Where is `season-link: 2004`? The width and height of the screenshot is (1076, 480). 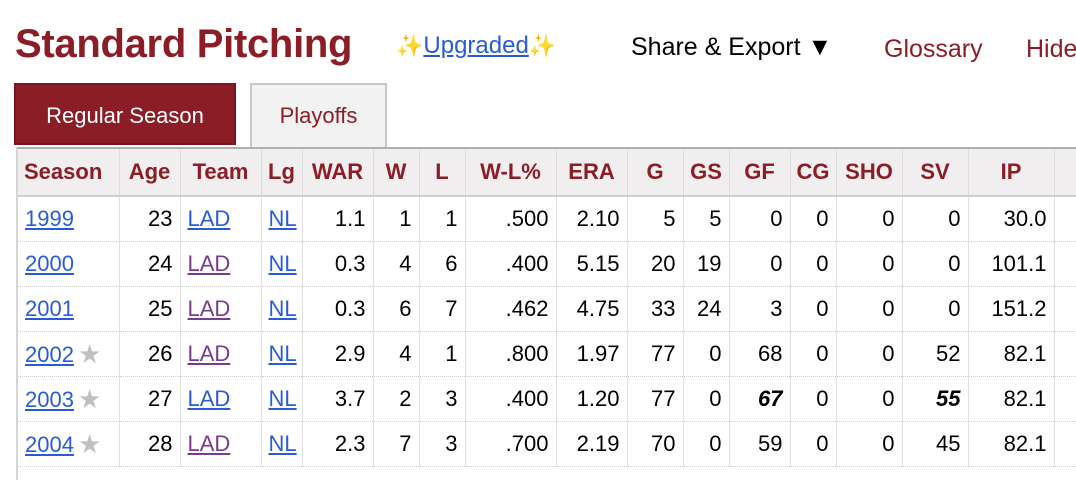
season-link: 2004 is located at coordinates (49, 444).